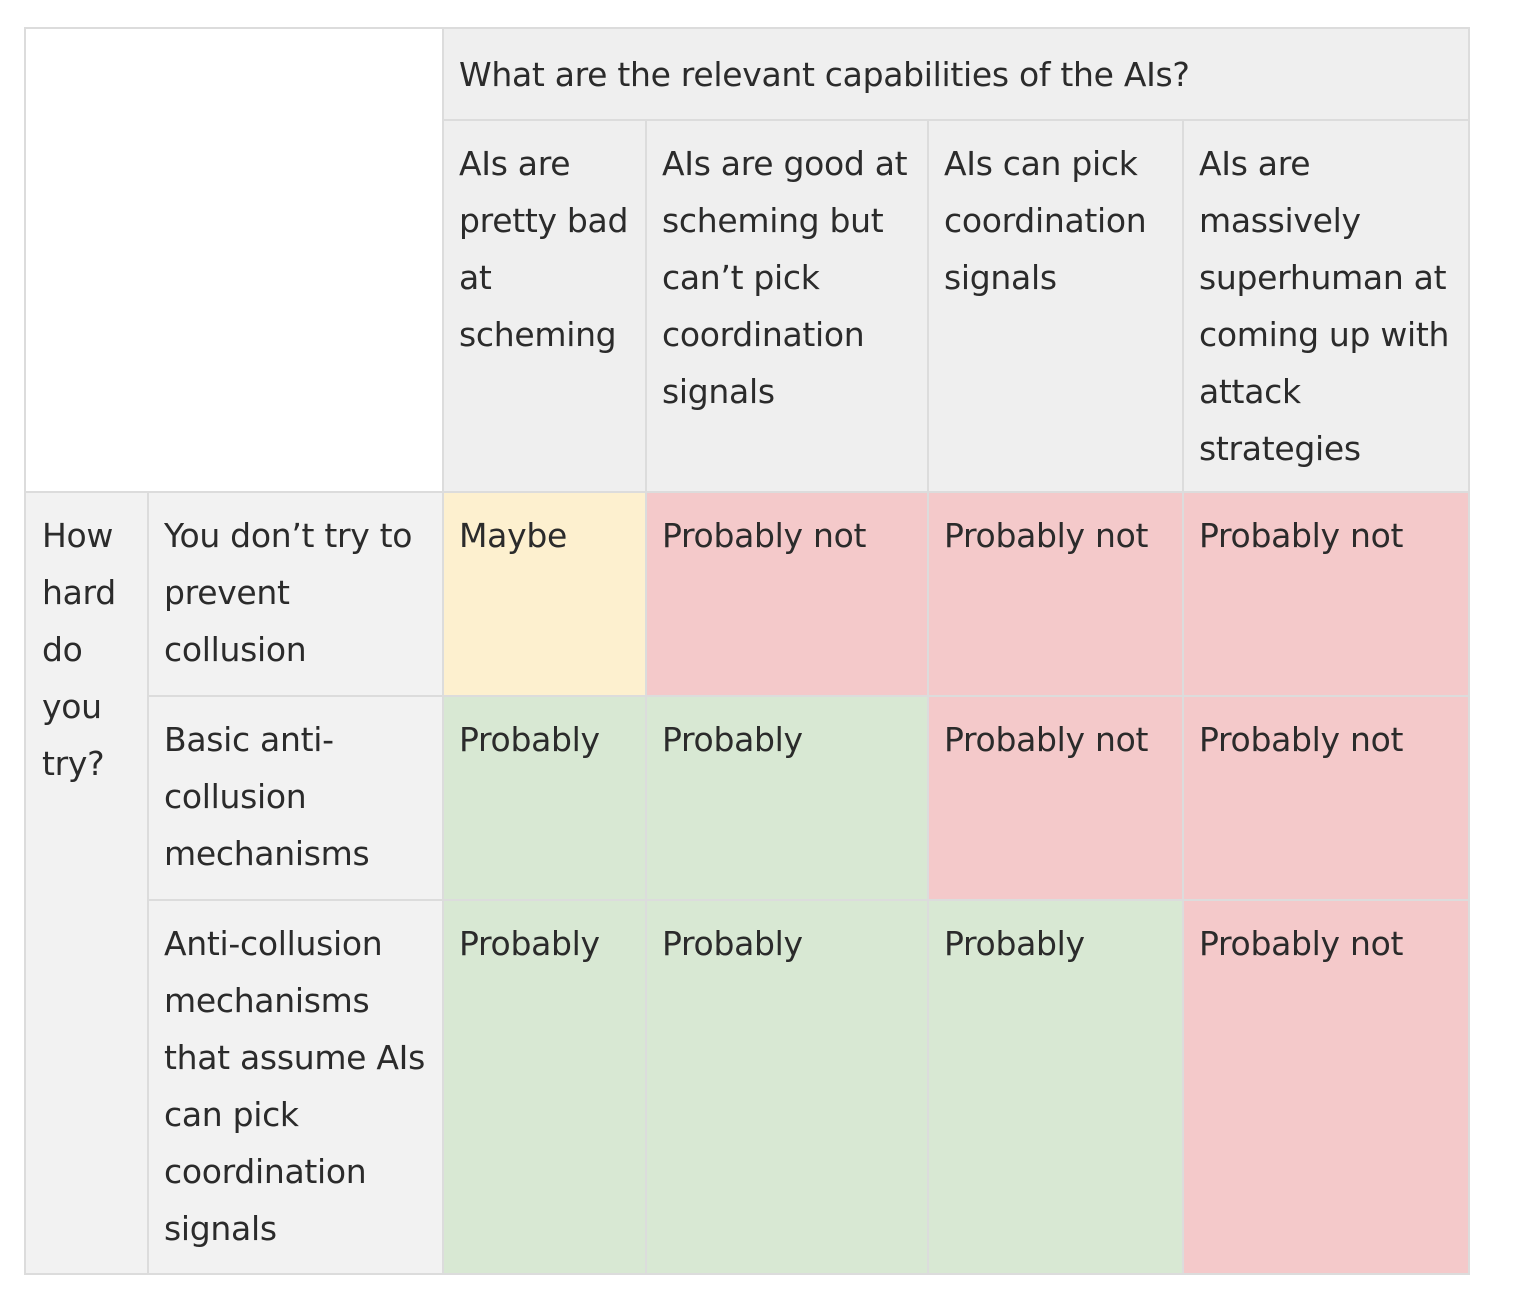 This screenshot has width=1526, height=1312. I want to click on table-cell: Maybe, so click(544, 594).